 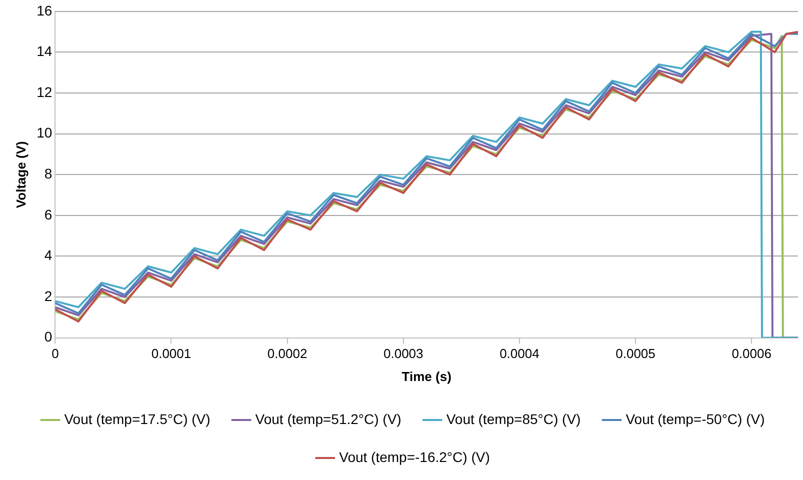 I want to click on x-tick-label: 0.0002, so click(x=287, y=354).